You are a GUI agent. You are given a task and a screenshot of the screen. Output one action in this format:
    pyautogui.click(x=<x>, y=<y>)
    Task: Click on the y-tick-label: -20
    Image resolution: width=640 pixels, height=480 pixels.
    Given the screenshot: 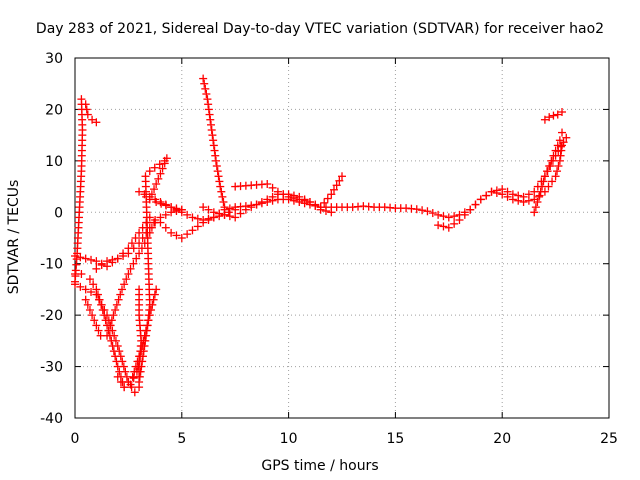 What is the action you would take?
    pyautogui.click(x=51, y=316)
    